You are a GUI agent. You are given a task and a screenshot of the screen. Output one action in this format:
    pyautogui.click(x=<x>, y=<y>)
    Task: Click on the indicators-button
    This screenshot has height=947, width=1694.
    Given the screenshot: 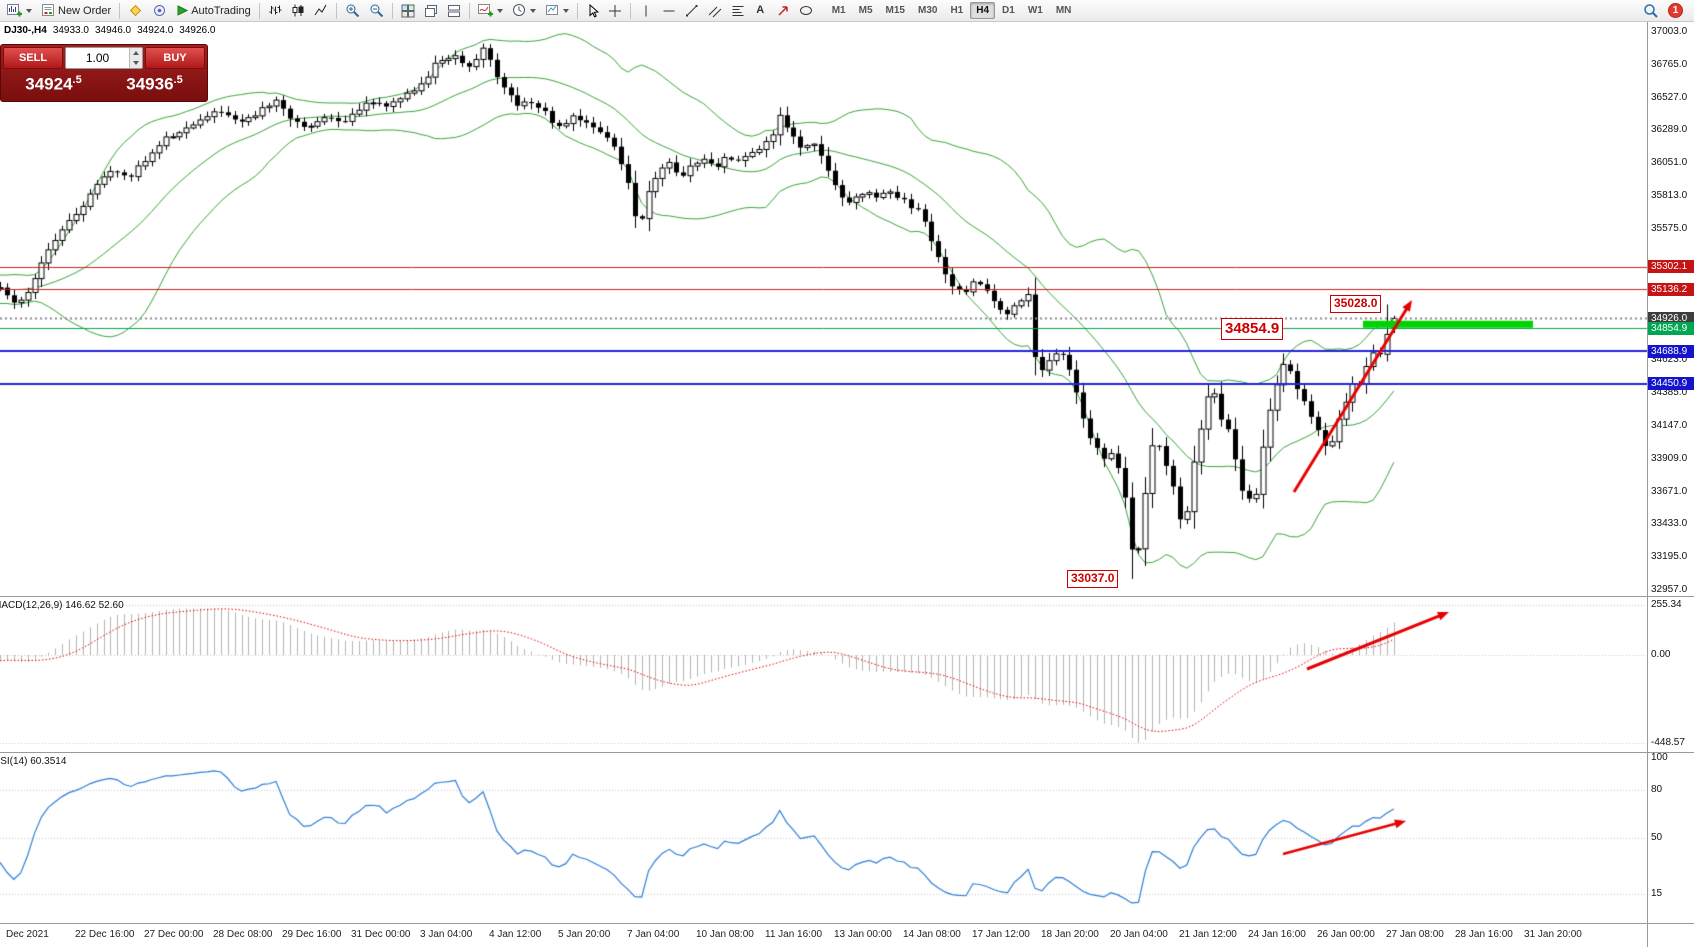 What is the action you would take?
    pyautogui.click(x=490, y=11)
    